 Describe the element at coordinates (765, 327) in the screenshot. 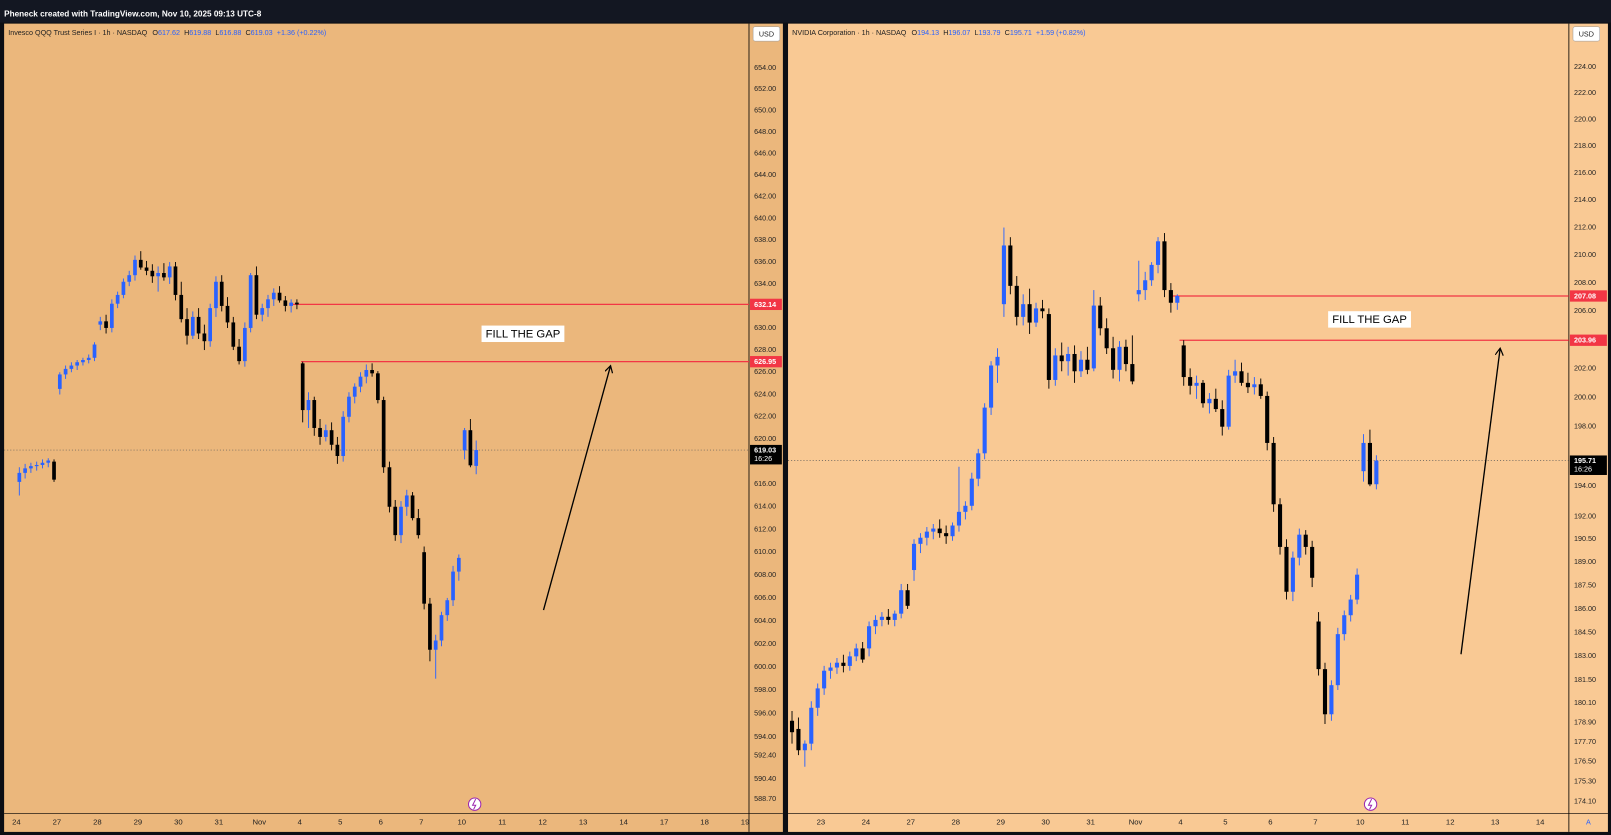

I see `y-tick-label: 630.00` at that location.